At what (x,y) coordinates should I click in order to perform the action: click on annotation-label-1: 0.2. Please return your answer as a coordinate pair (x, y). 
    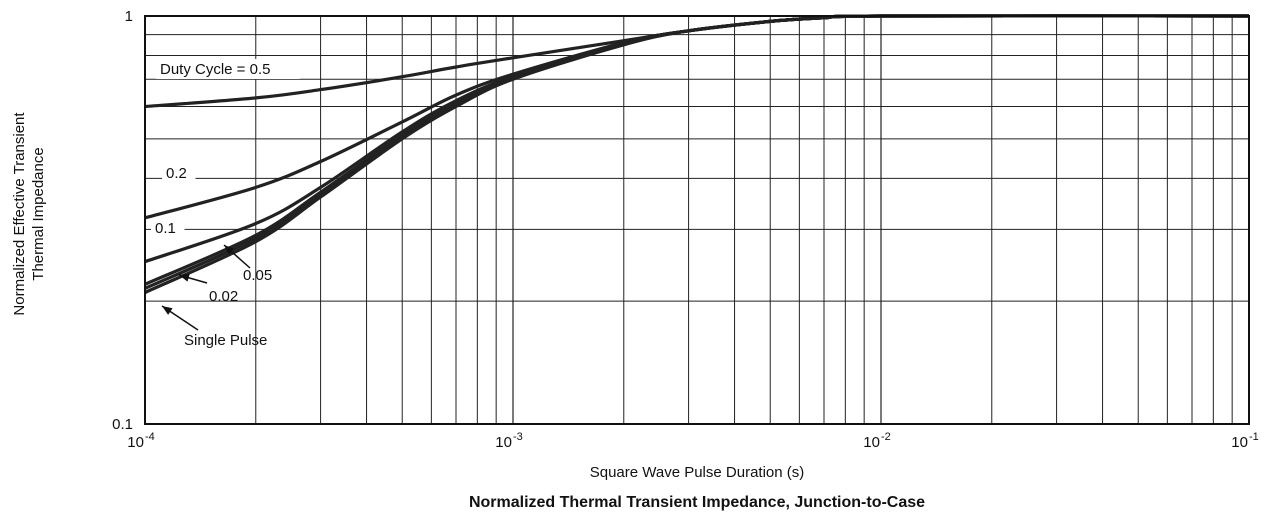
    Looking at the image, I should click on (176, 173).